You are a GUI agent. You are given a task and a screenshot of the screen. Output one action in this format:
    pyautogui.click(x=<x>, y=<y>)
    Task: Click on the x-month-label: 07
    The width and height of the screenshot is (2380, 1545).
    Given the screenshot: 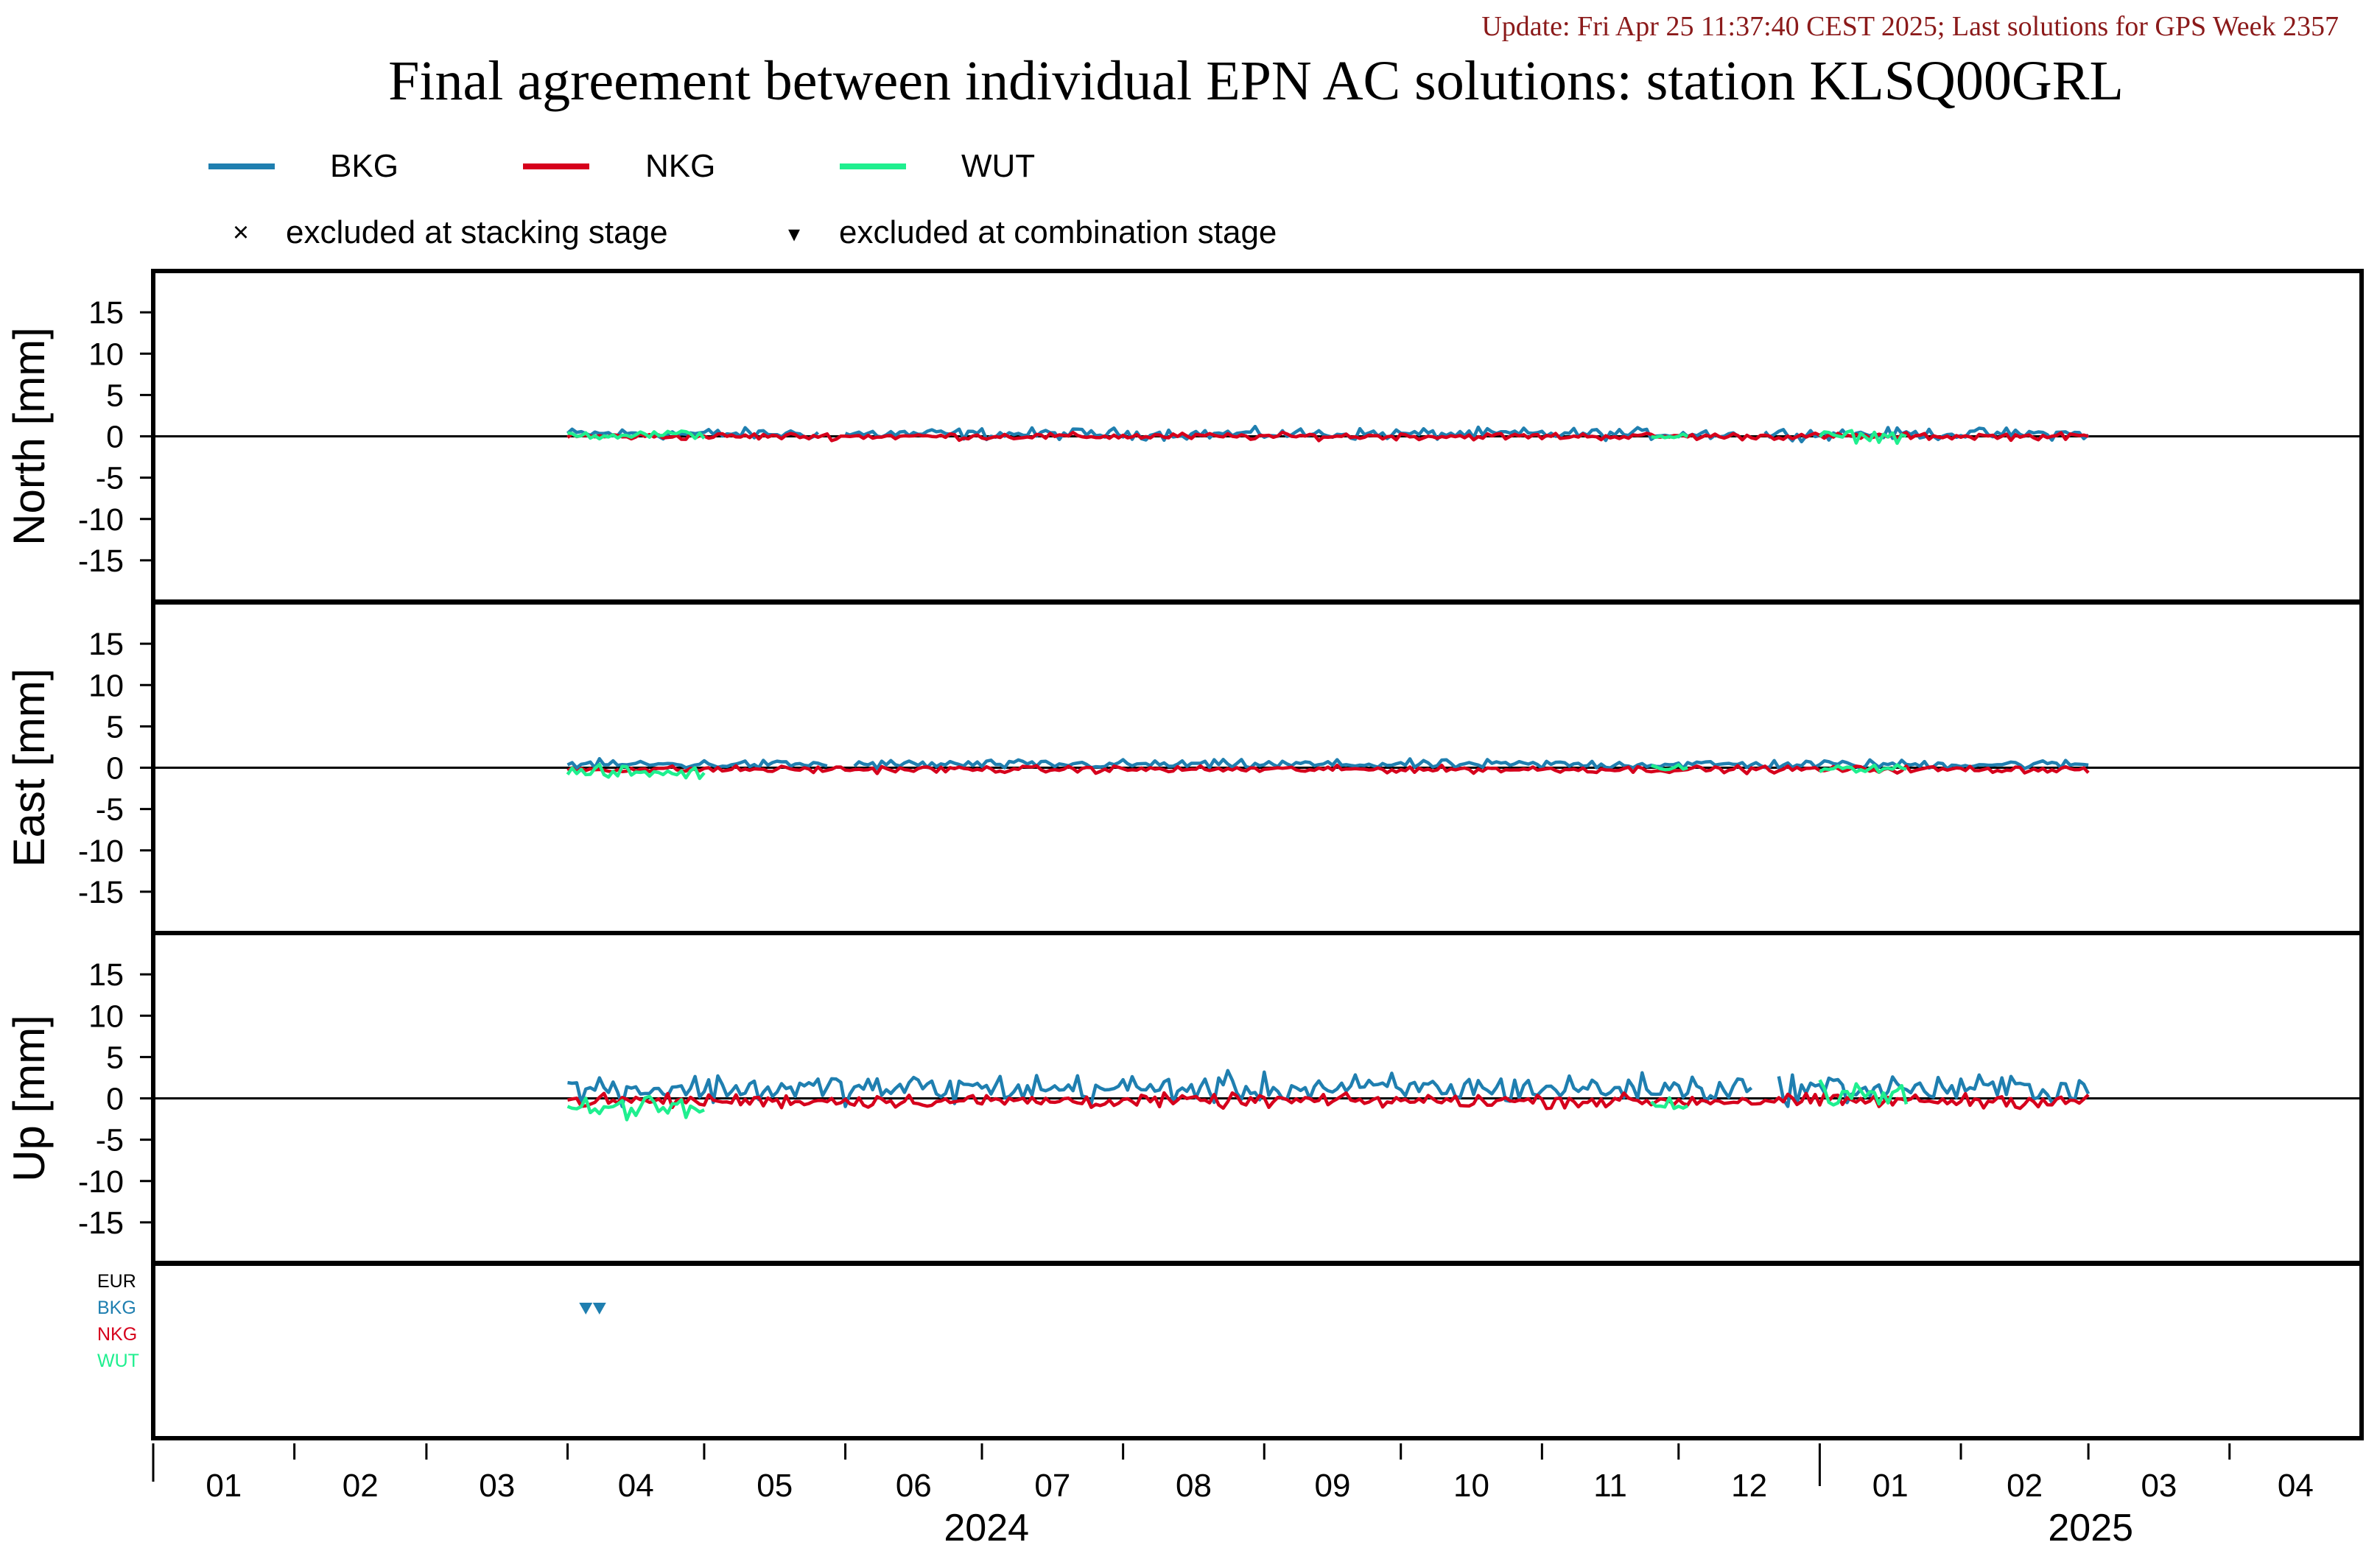 What is the action you would take?
    pyautogui.click(x=1052, y=1486)
    